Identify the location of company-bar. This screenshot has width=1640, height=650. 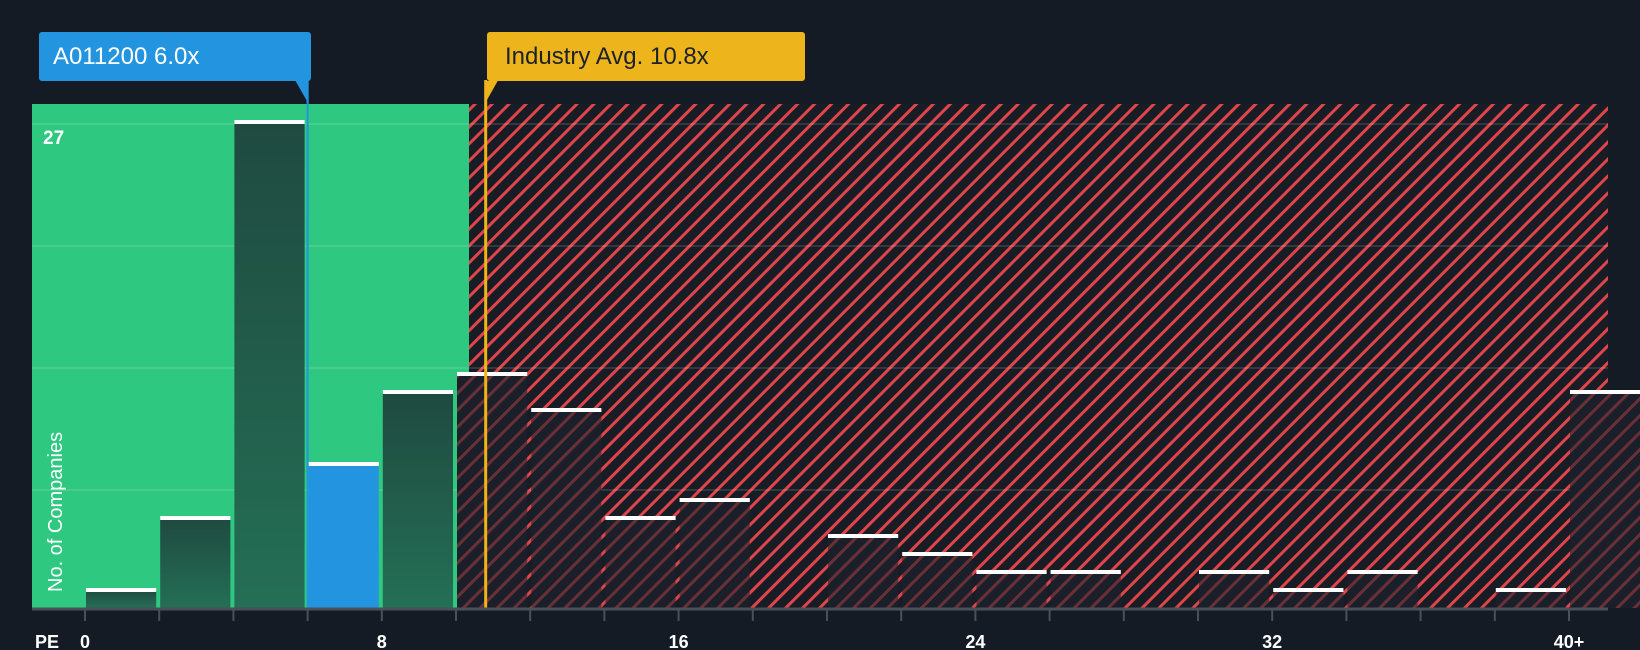
(343, 536).